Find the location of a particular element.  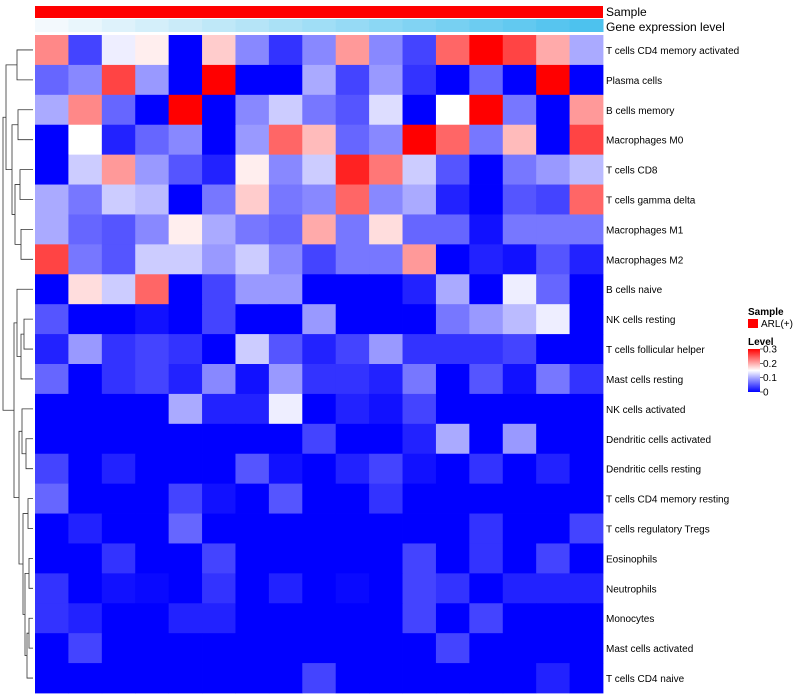

row-label: T cells CD4 memory resting is located at coordinates (667, 500).